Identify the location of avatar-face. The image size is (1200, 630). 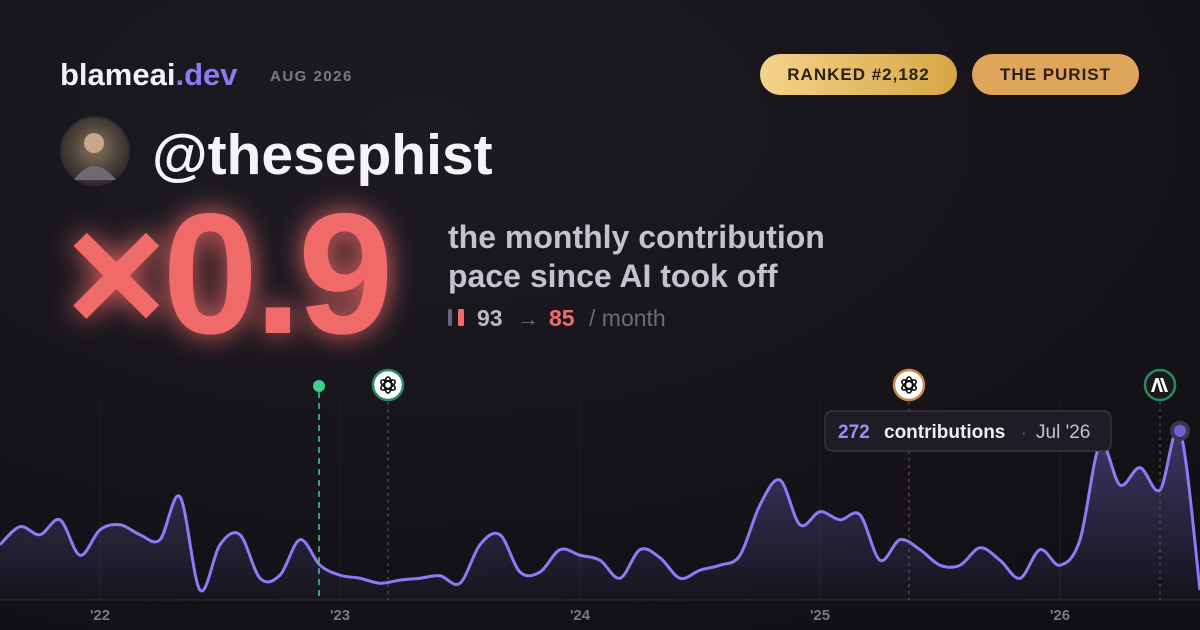
(94, 143).